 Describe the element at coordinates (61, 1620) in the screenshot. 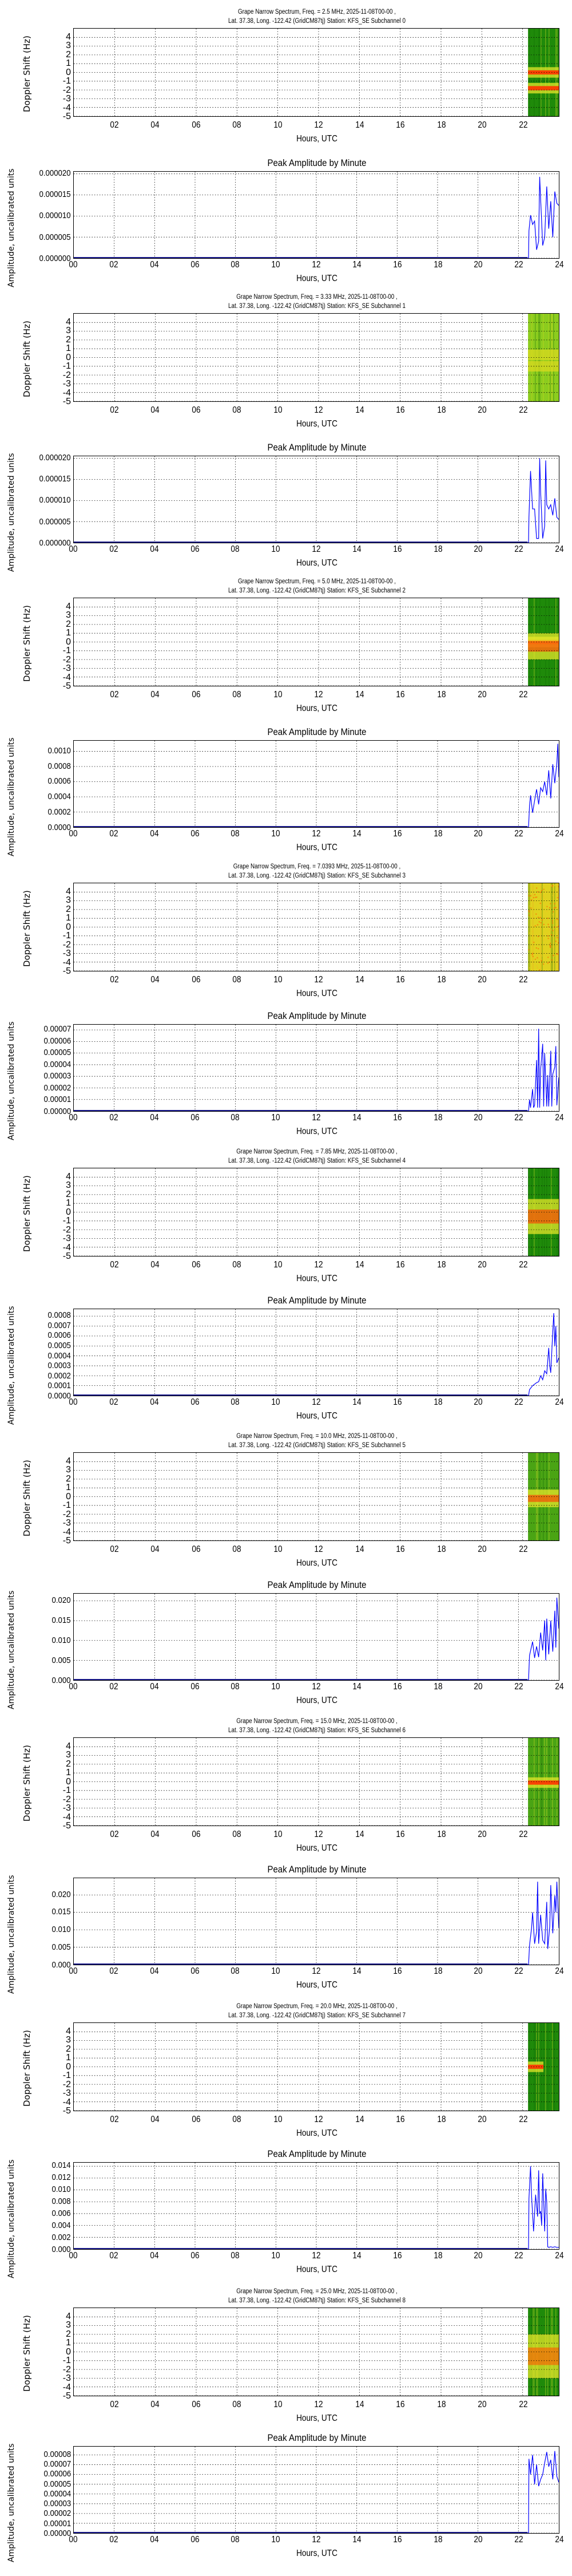

I see `amplitude-y-tick: 0.015` at that location.